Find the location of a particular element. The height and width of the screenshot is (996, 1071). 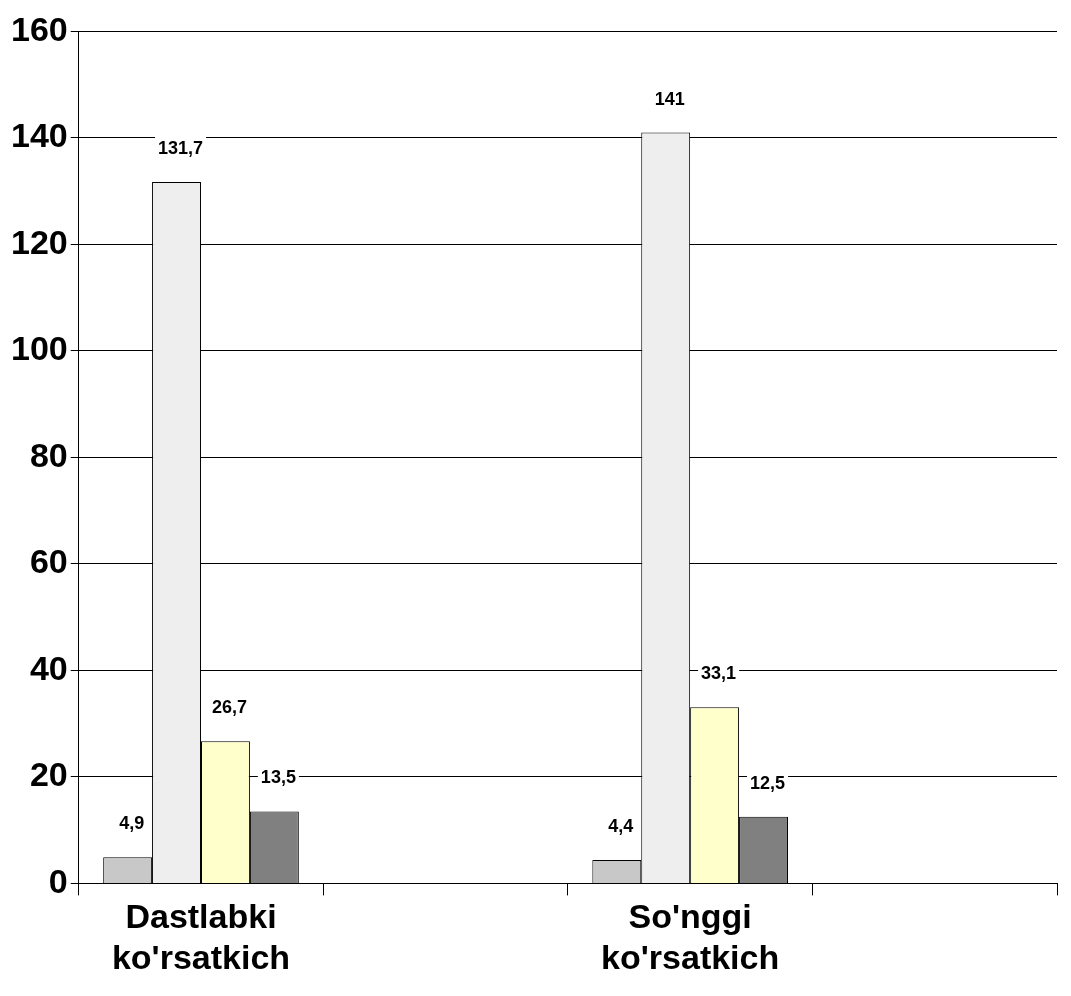

data-label: 141 is located at coordinates (669, 98).